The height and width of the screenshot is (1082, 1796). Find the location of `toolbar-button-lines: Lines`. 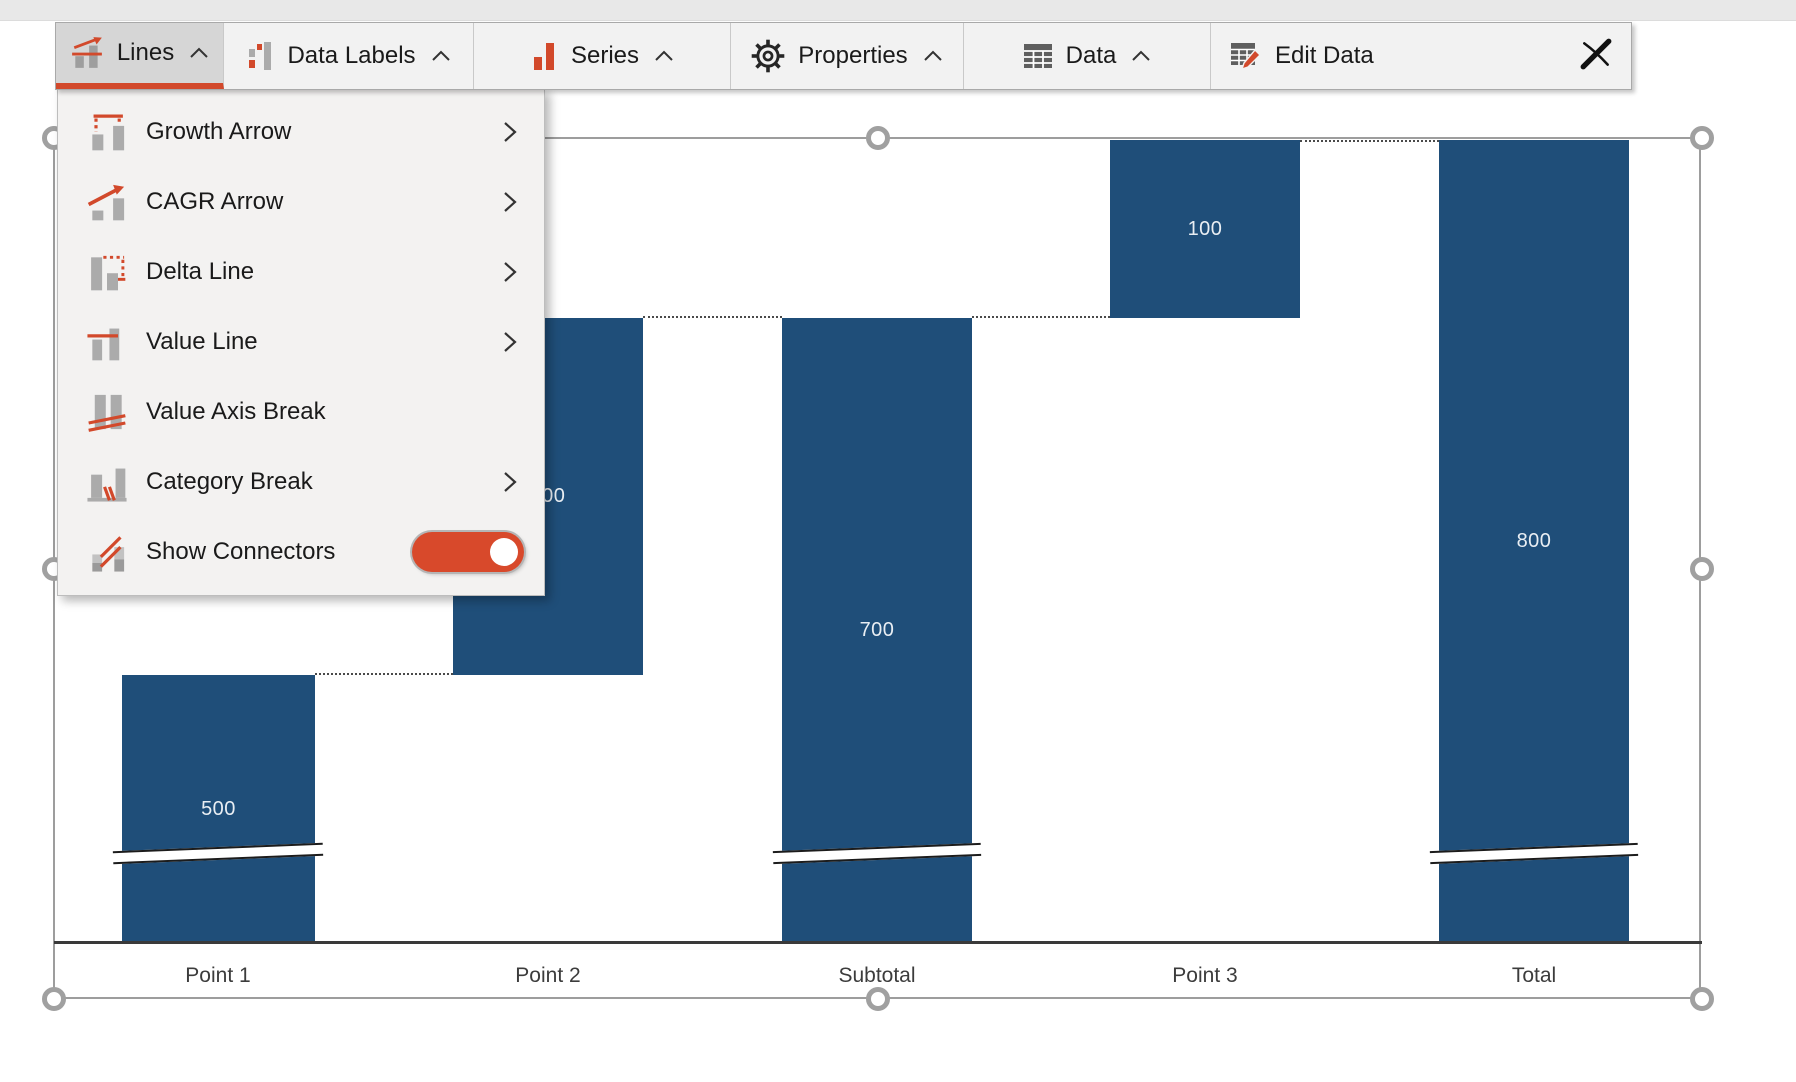

toolbar-button-lines: Lines is located at coordinates (140, 56).